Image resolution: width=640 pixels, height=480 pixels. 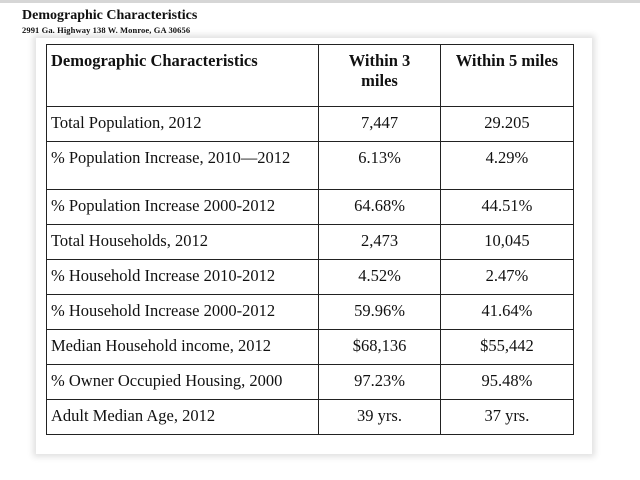 I want to click on row-label: % Population Increase, 2010—2012, so click(x=182, y=165).